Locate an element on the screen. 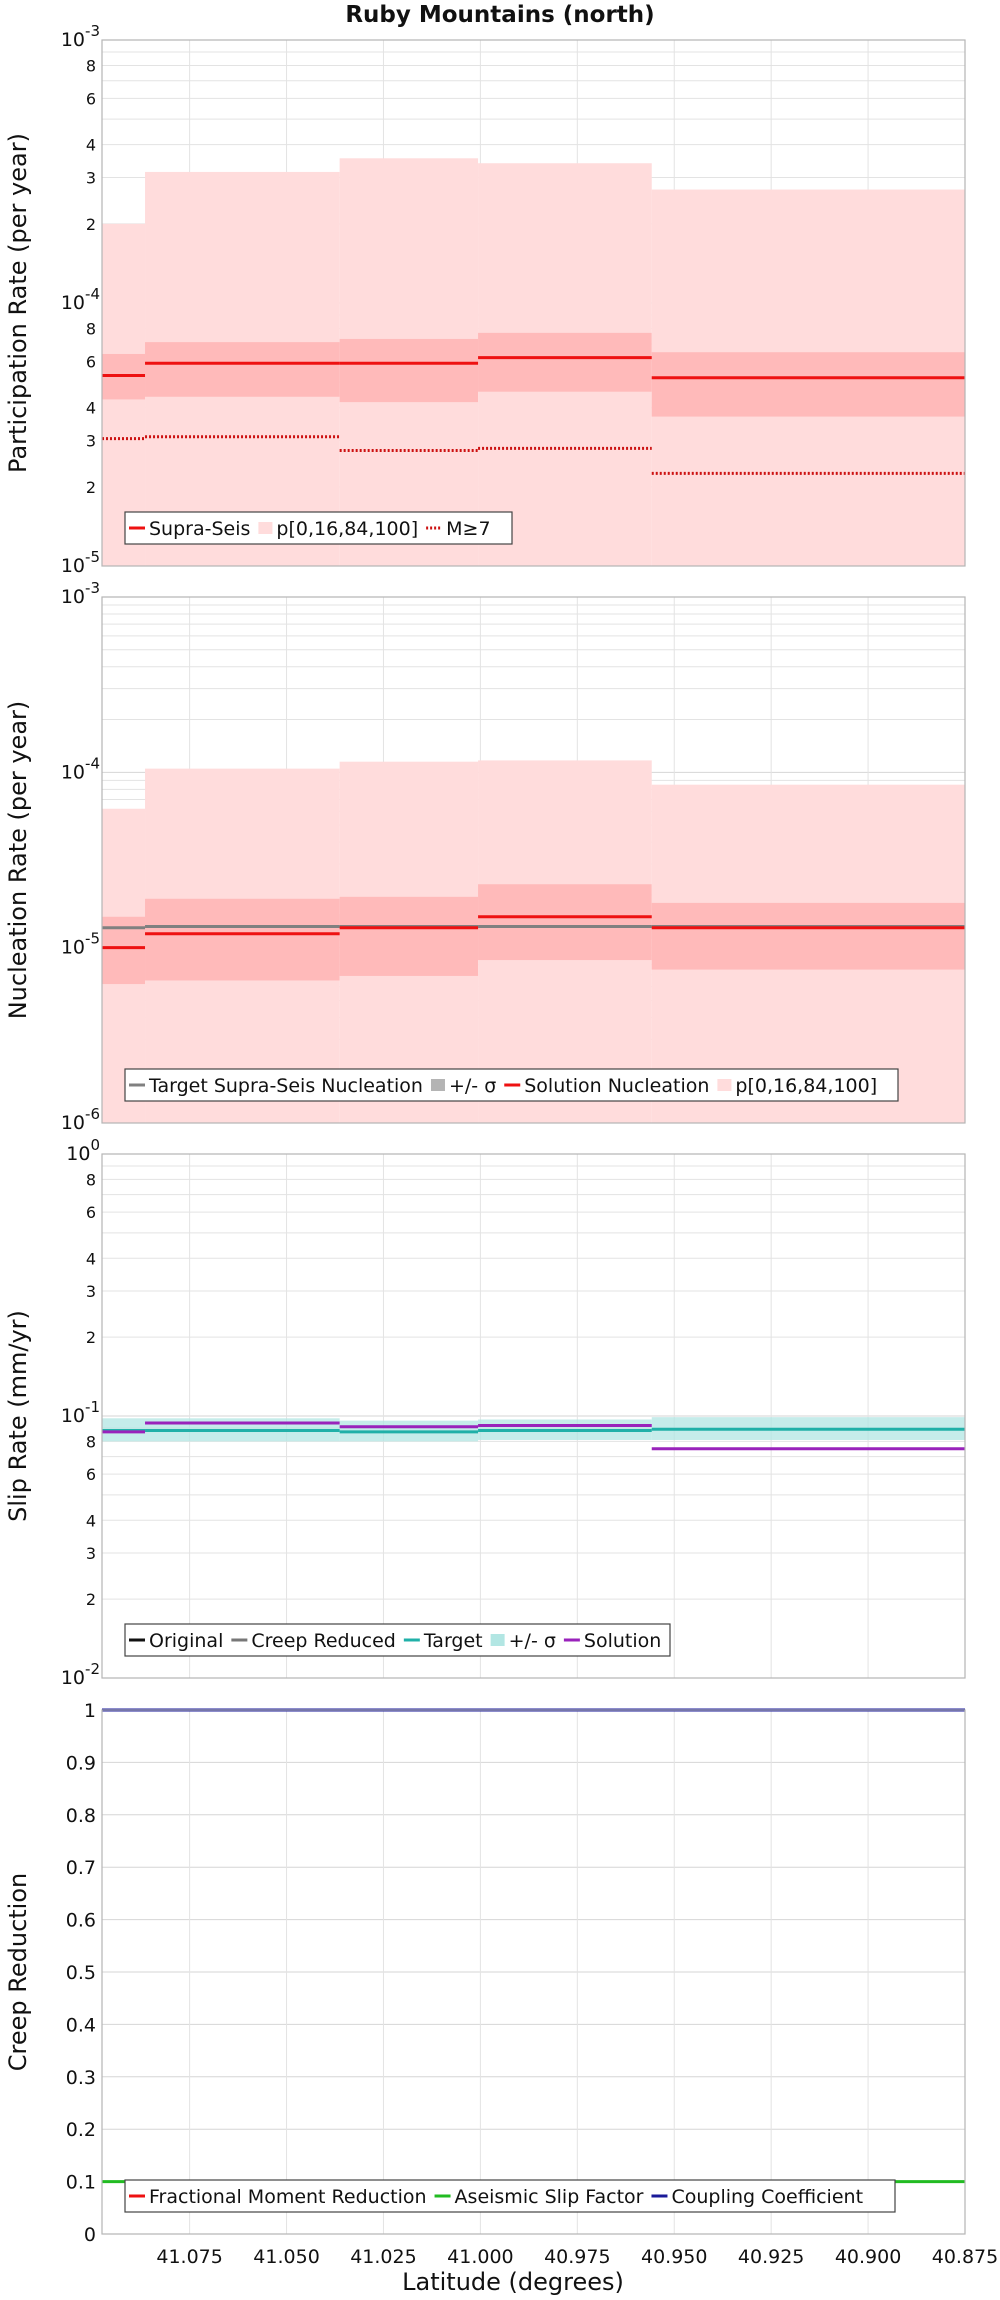  legend-item: Original is located at coordinates (176, 1641).